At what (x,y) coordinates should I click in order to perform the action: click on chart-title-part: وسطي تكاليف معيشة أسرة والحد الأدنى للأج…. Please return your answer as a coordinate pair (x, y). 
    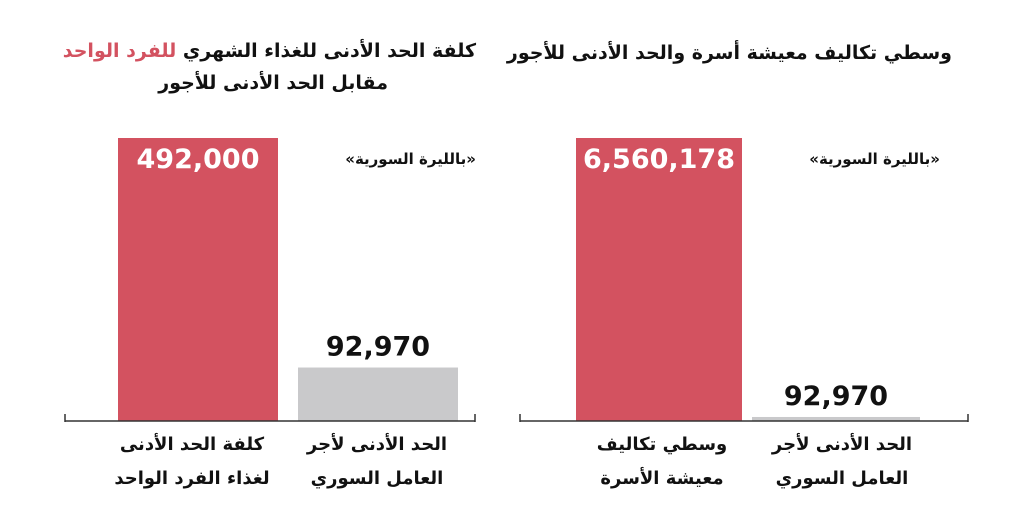
    Looking at the image, I should click on (729, 53).